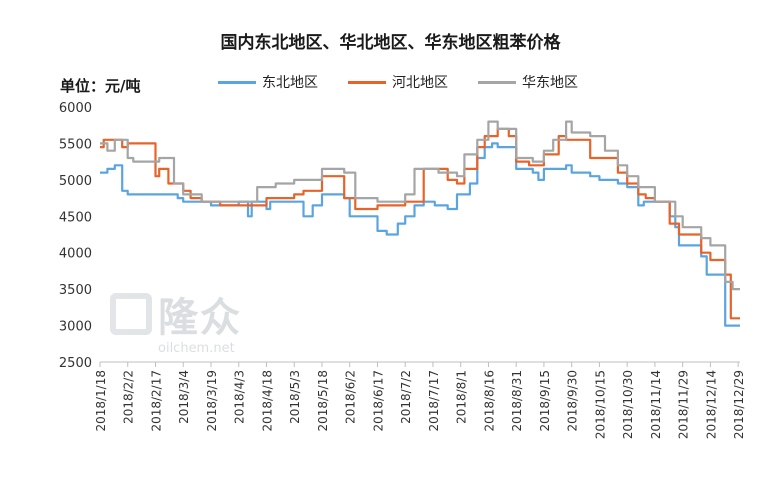  I want to click on legend-label-dongbei: 东北地区, so click(290, 83).